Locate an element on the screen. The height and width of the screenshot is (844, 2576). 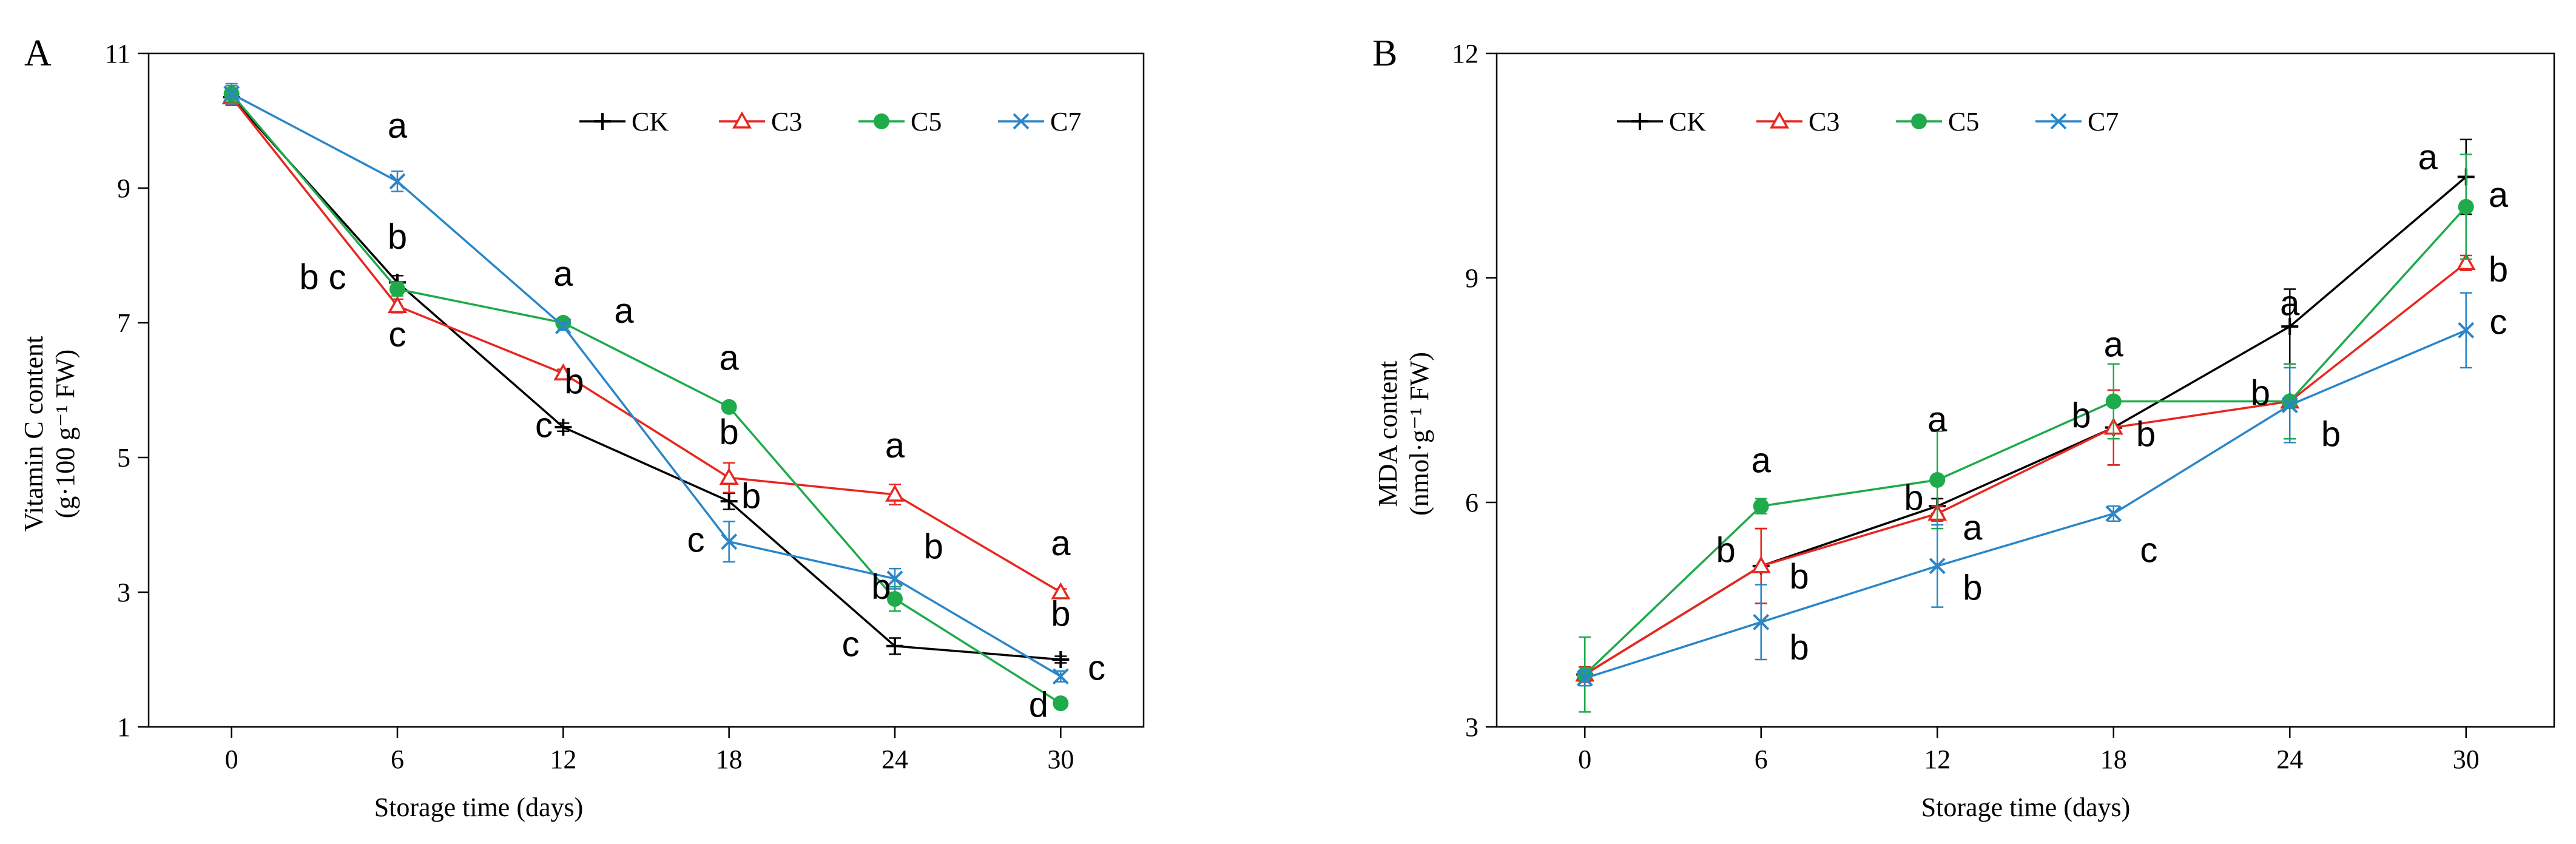
panel-a-sig-letter: b c is located at coordinates (322, 277).